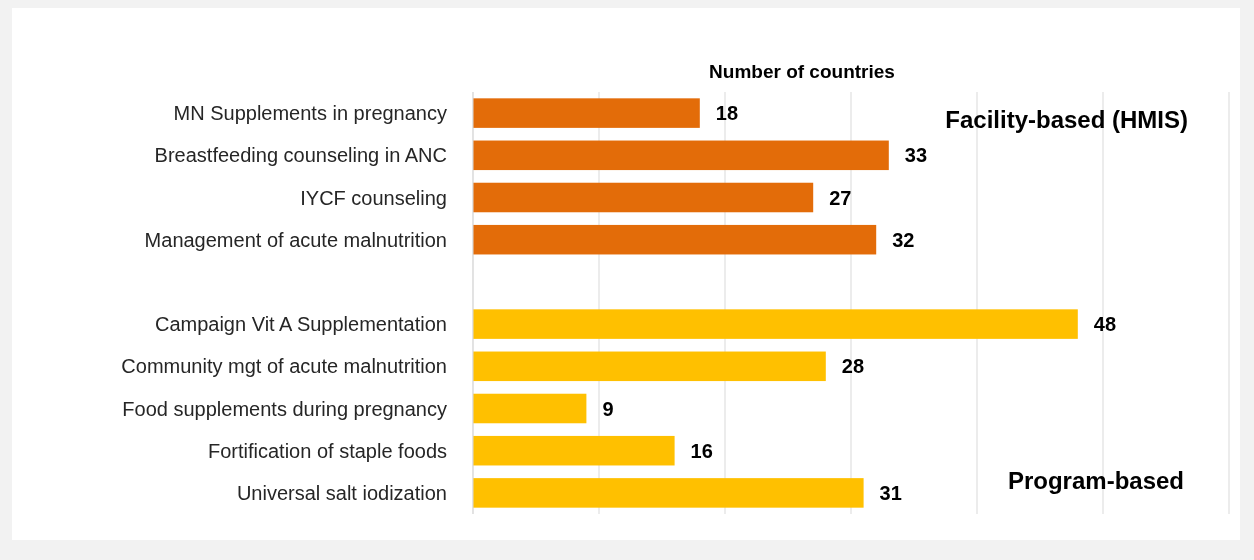 The width and height of the screenshot is (1254, 560). What do you see at coordinates (284, 408) in the screenshot?
I see `y-tick-label: Food supplements during pregnancy` at bounding box center [284, 408].